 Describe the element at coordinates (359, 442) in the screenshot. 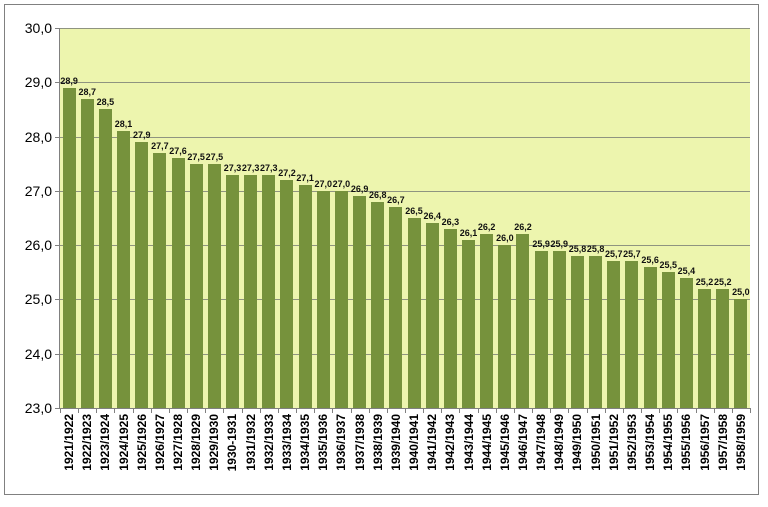

I see `x-axis-category-label: 1937/1938` at that location.